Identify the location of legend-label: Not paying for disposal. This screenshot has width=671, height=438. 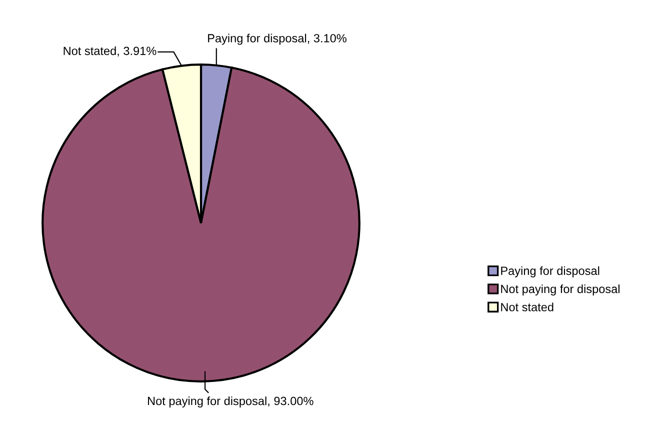
(560, 290).